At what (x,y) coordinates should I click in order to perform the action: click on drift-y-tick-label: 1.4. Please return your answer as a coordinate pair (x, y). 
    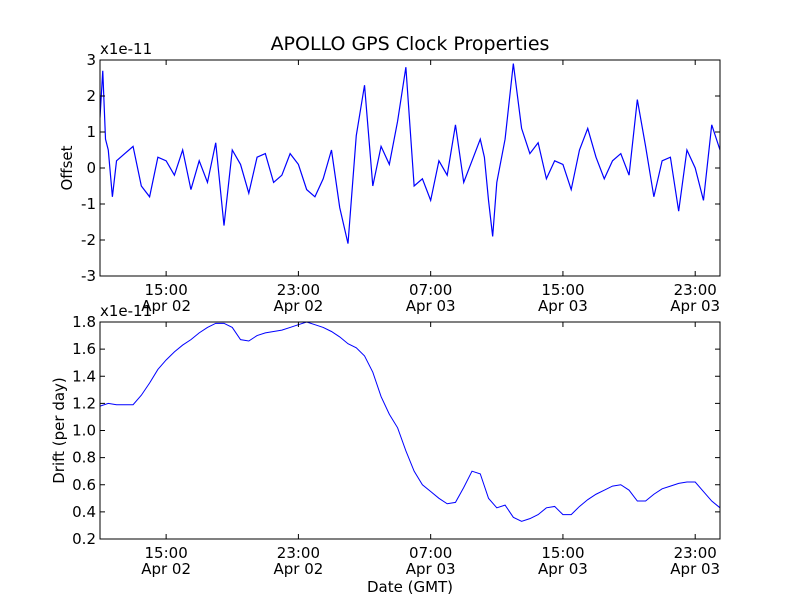
    Looking at the image, I should click on (84, 376).